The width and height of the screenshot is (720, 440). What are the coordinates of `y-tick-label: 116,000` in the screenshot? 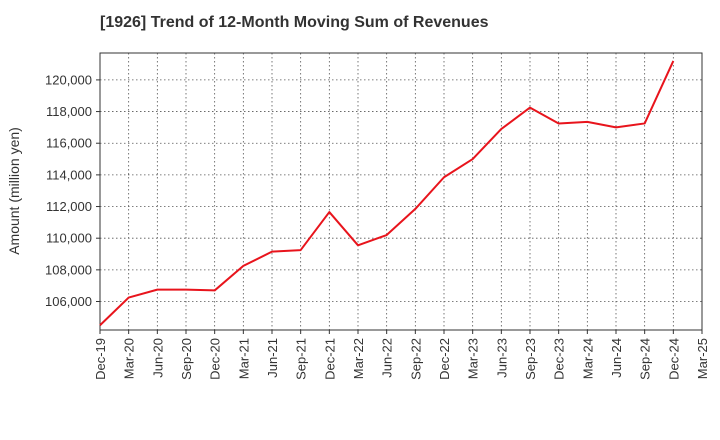 It's located at (69, 143).